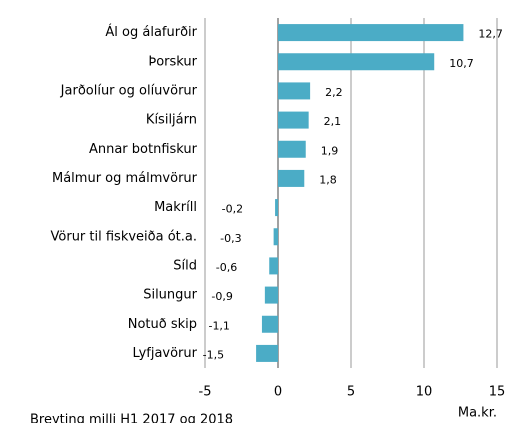 Image resolution: width=528 pixels, height=423 pixels. What do you see at coordinates (351, 392) in the screenshot?
I see `x-tick-label: 5` at bounding box center [351, 392].